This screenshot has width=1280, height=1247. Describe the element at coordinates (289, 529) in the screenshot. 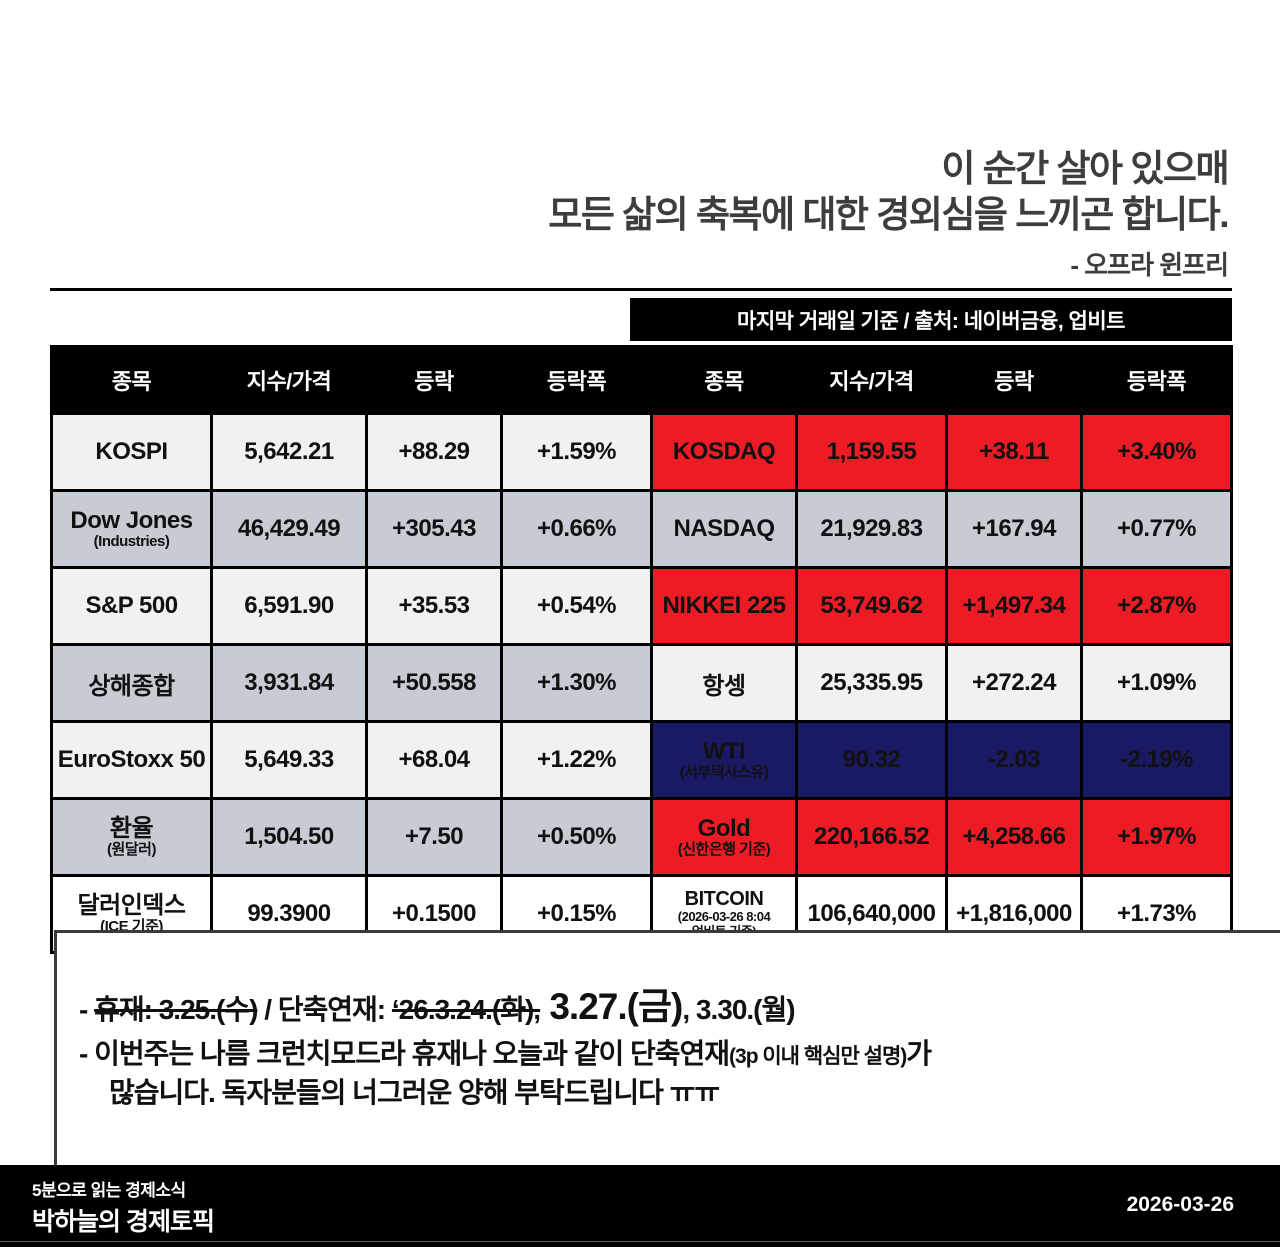

I see `dowjones-price: 46,429.49` at that location.